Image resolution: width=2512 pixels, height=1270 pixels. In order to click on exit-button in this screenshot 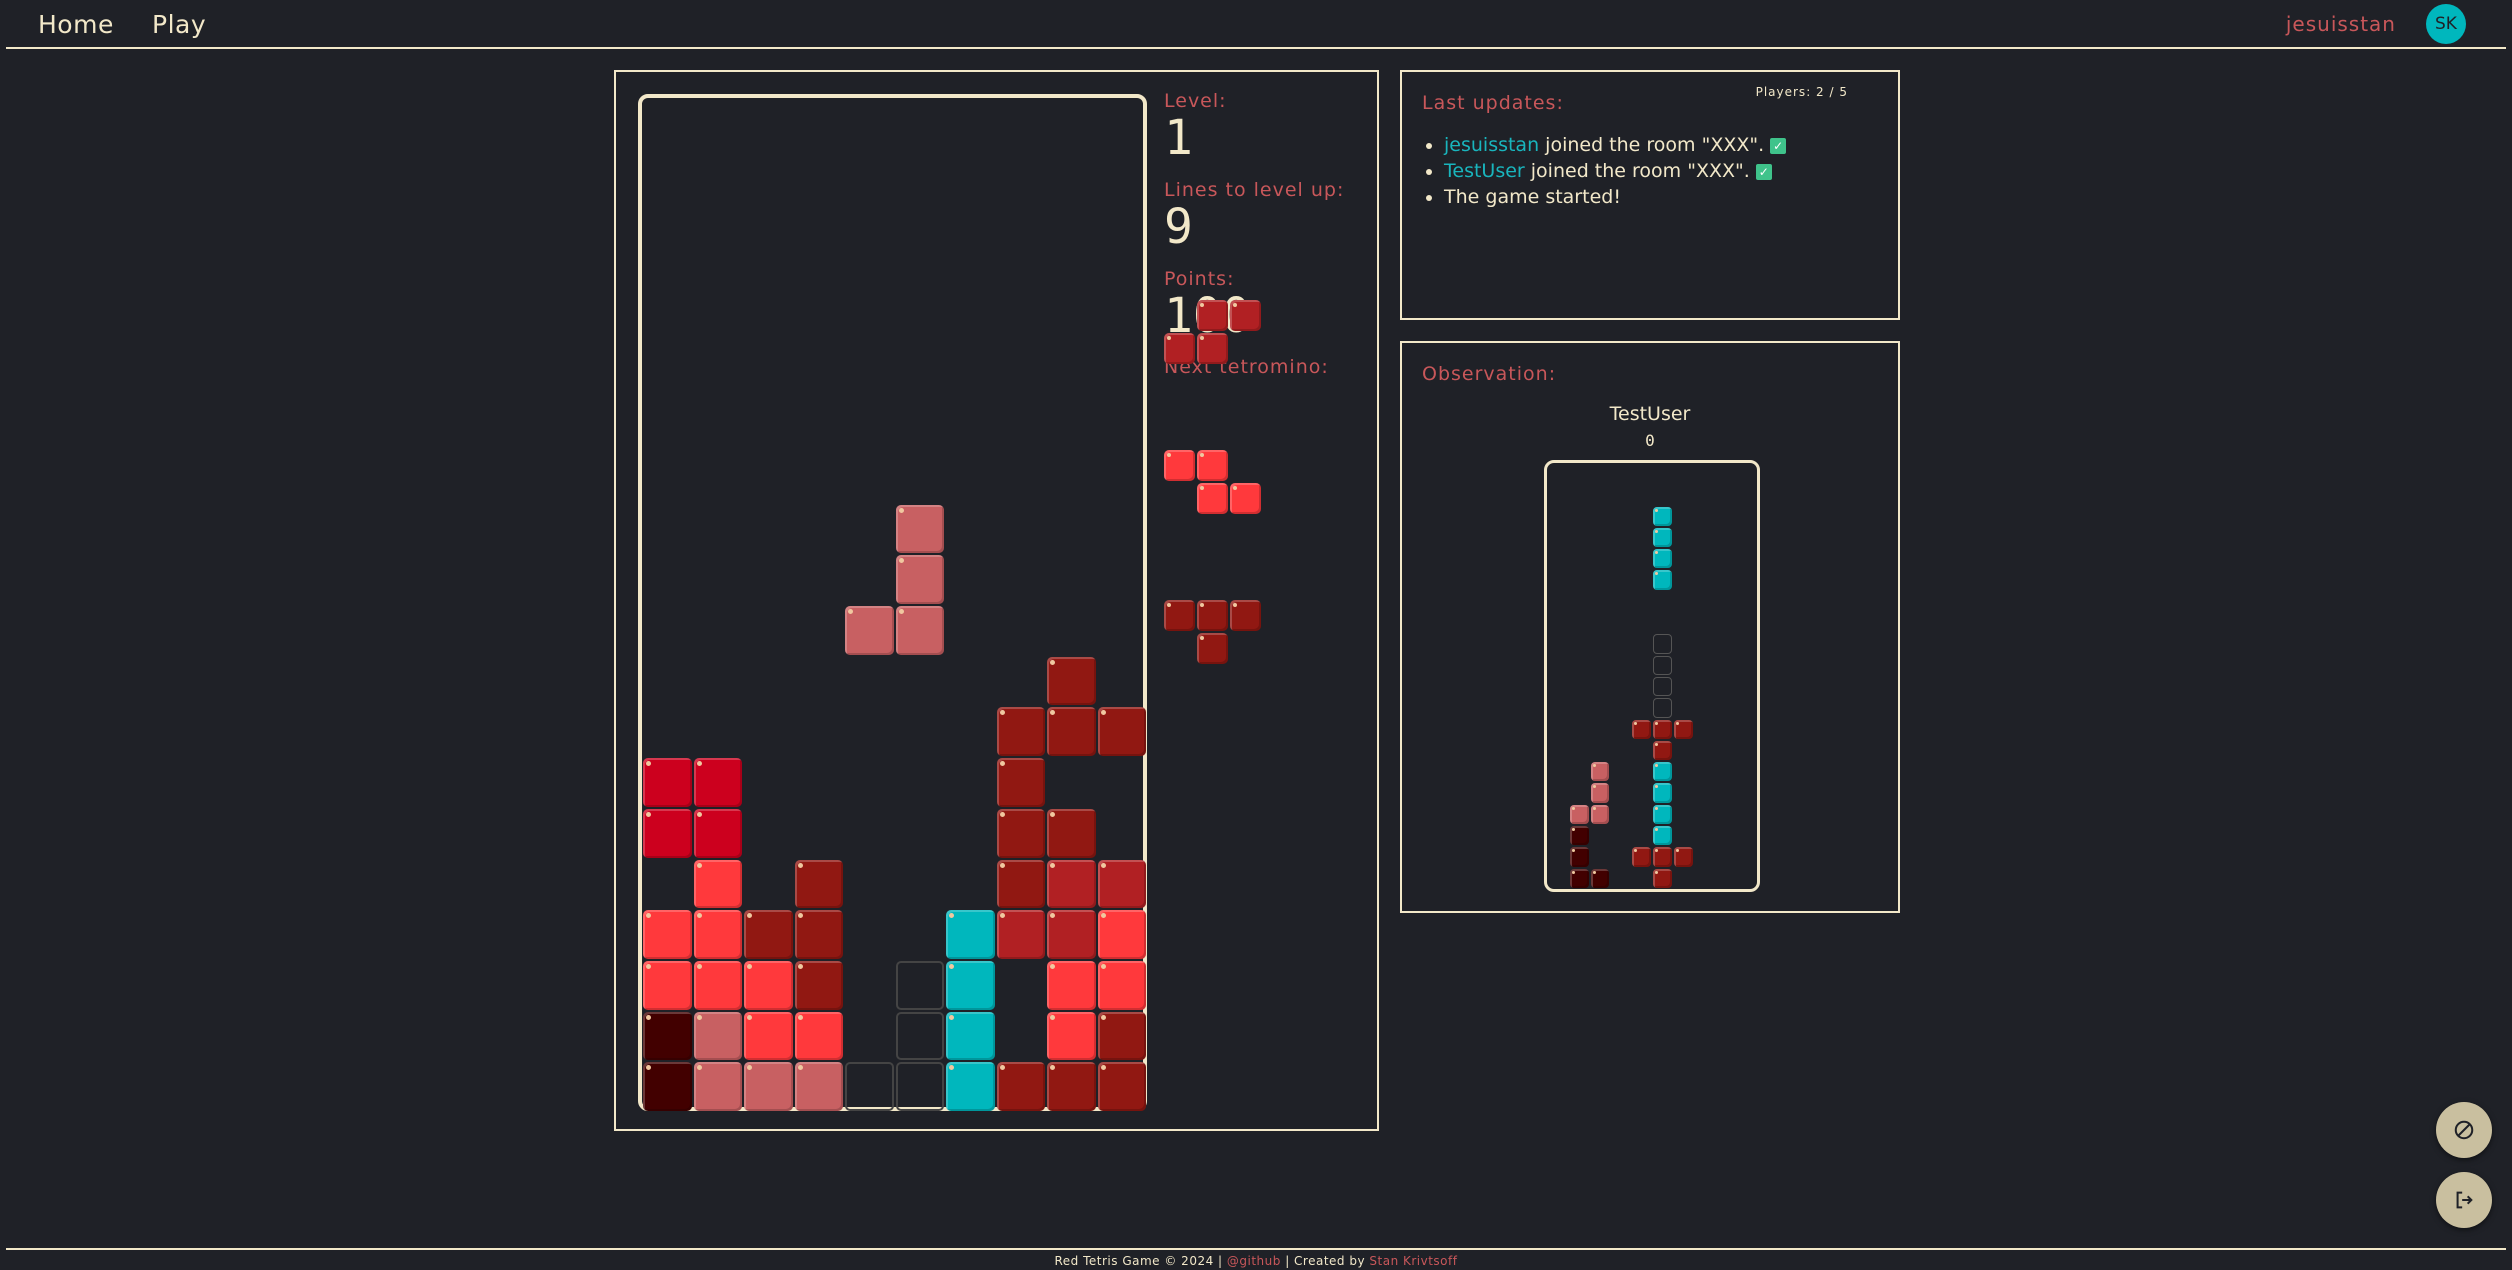, I will do `click(2464, 1200)`.